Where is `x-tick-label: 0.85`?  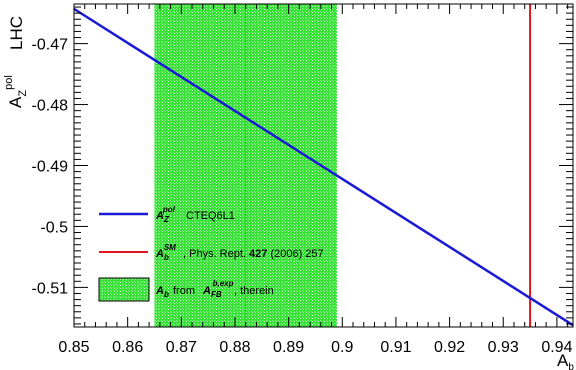
x-tick-label: 0.85 is located at coordinates (73, 347).